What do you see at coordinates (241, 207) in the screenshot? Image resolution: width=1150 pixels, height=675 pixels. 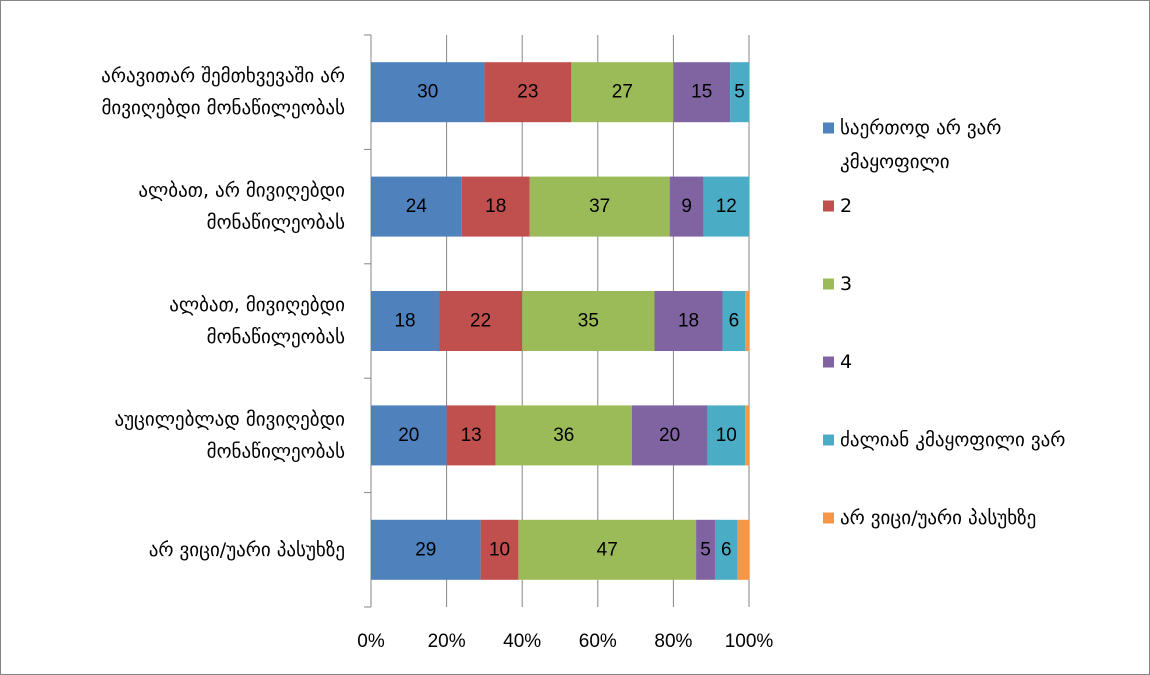 I see `category-label: ალბათ, არ მივიღებდი მონაწილეობას` at bounding box center [241, 207].